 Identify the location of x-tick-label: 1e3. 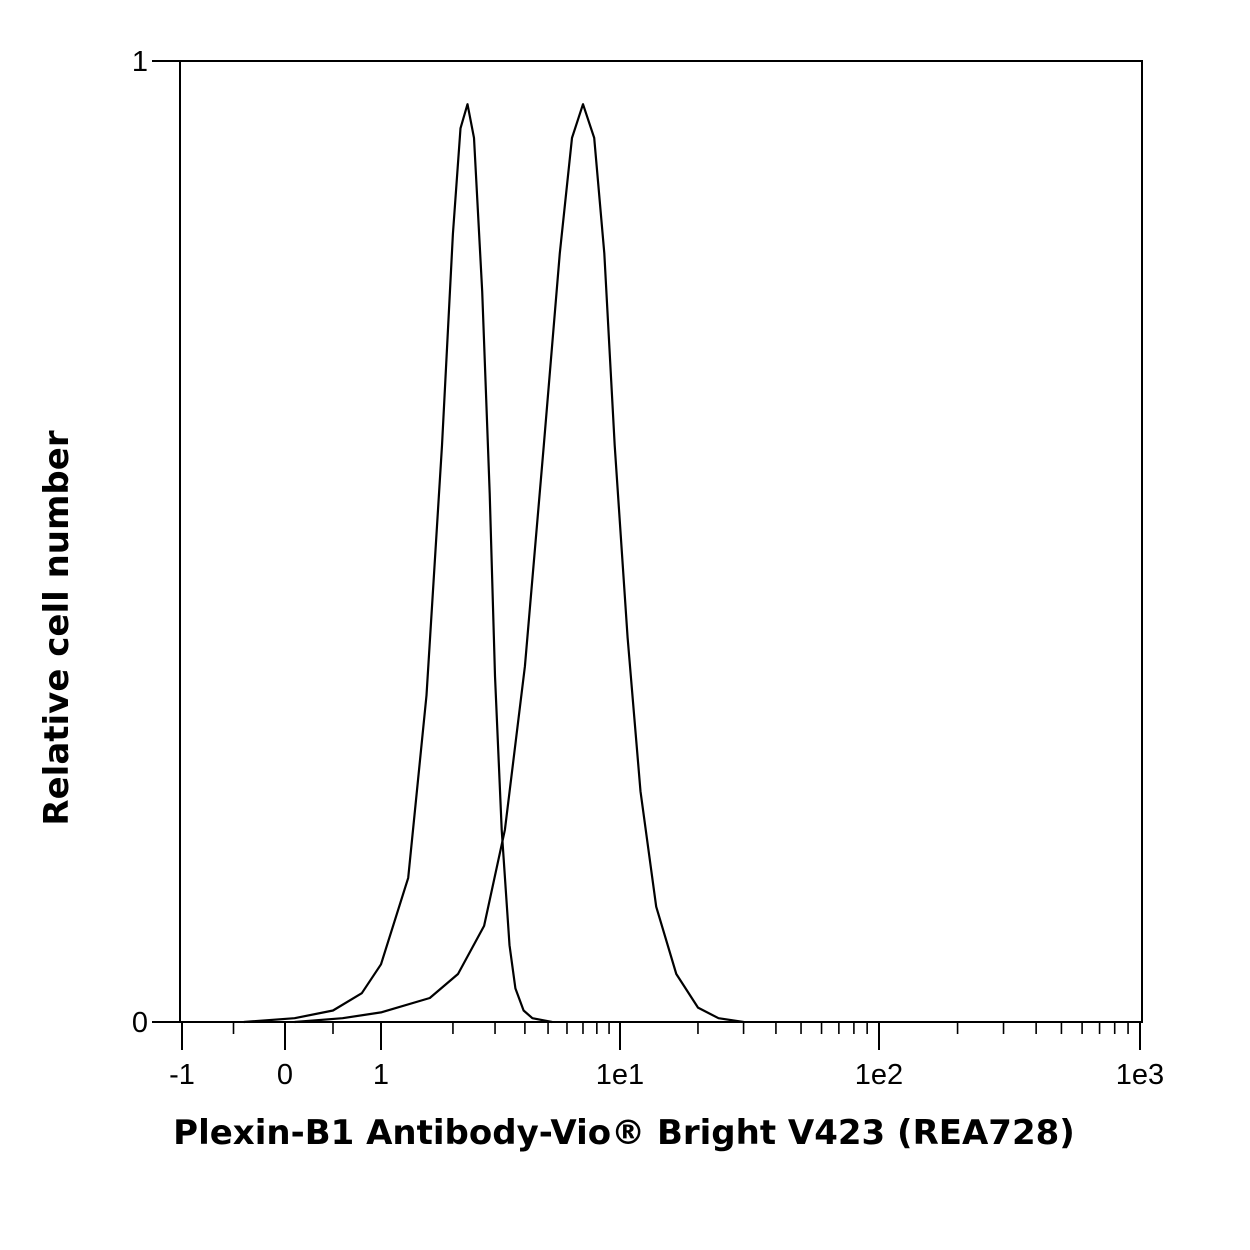
(1140, 1075).